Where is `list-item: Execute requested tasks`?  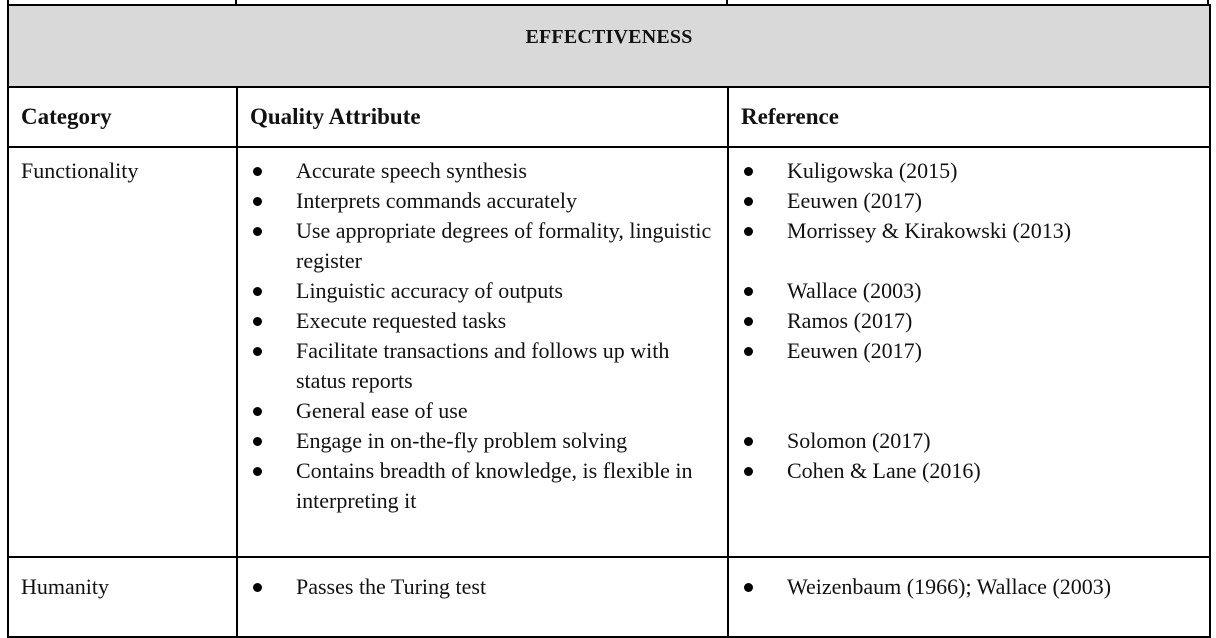 list-item: Execute requested tasks is located at coordinates (482, 321).